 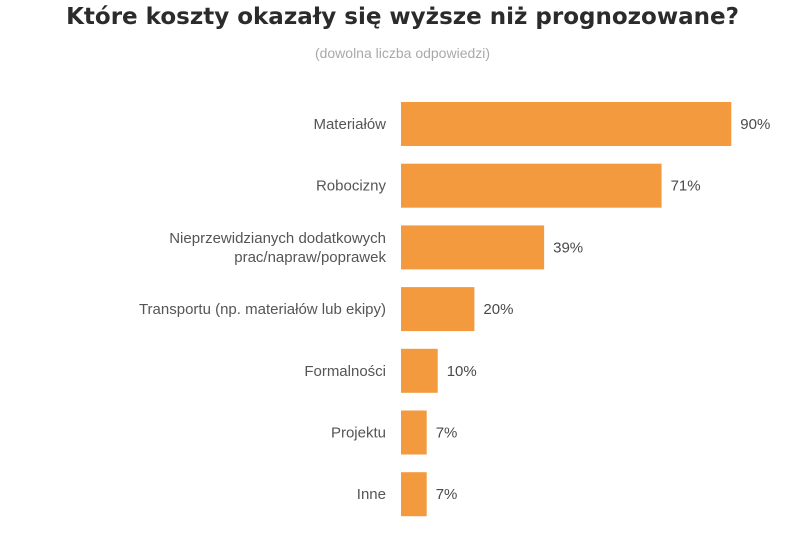 I want to click on value-label-2: 39%, so click(x=568, y=247).